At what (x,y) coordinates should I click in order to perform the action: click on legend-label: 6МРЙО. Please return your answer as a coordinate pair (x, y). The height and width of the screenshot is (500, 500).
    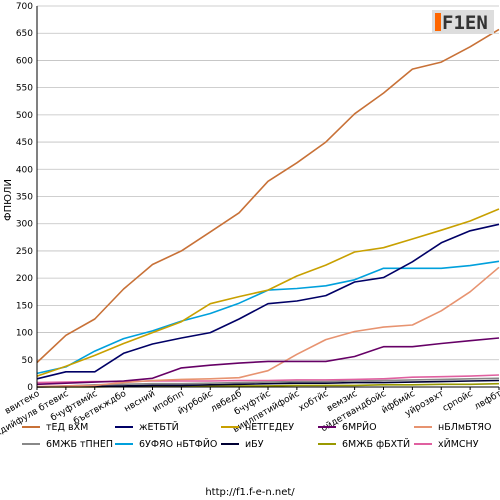
    Looking at the image, I should click on (359, 427).